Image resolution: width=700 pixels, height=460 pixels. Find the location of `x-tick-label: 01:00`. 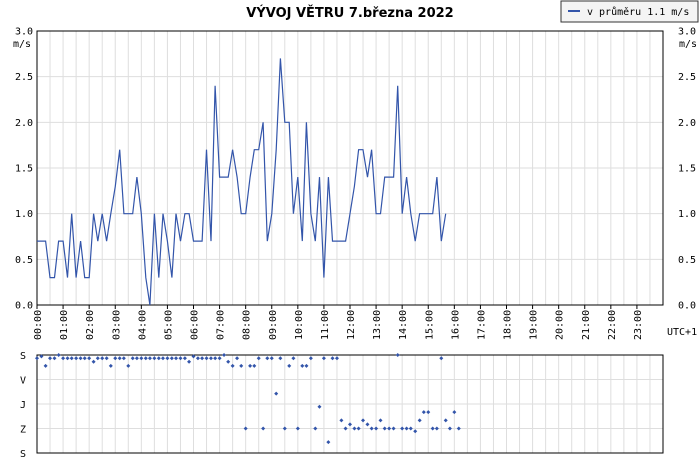

x-tick-label: 01:00 is located at coordinates (64, 325).